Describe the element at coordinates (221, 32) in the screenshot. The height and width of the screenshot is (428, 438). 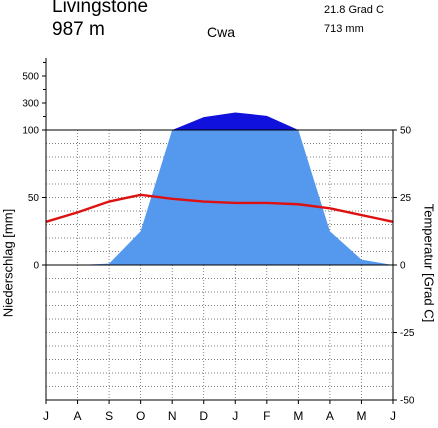
I see `climate-class: Cwa` at that location.